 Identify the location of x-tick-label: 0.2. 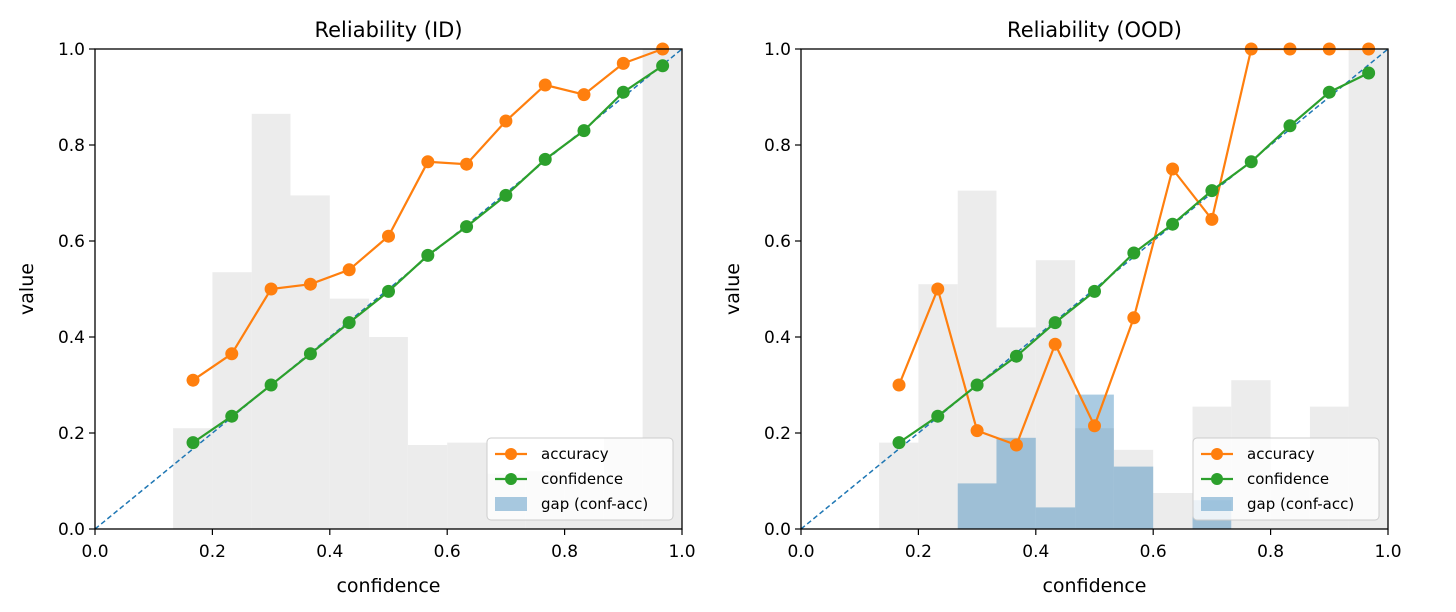
(918, 552).